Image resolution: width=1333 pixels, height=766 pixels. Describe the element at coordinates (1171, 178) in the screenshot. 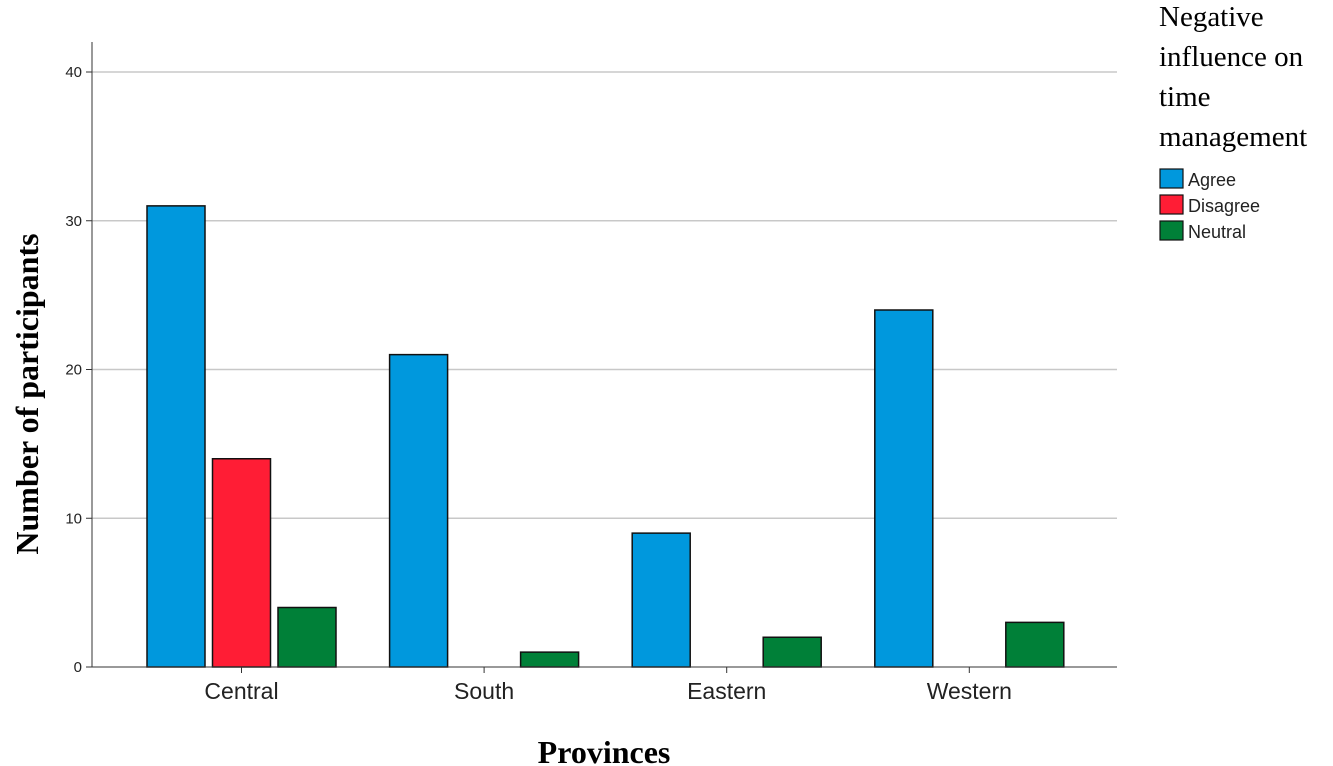

I see `legend-swatch-agree` at that location.